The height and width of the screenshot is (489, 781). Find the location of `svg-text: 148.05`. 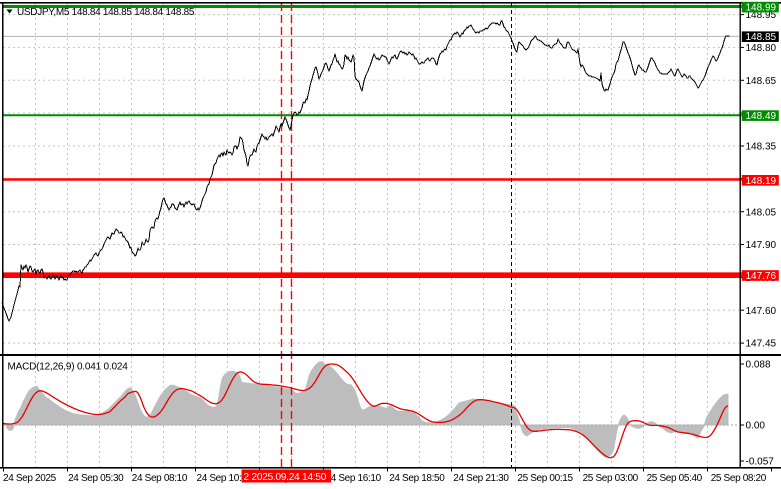

svg-text: 148.05 is located at coordinates (761, 212).